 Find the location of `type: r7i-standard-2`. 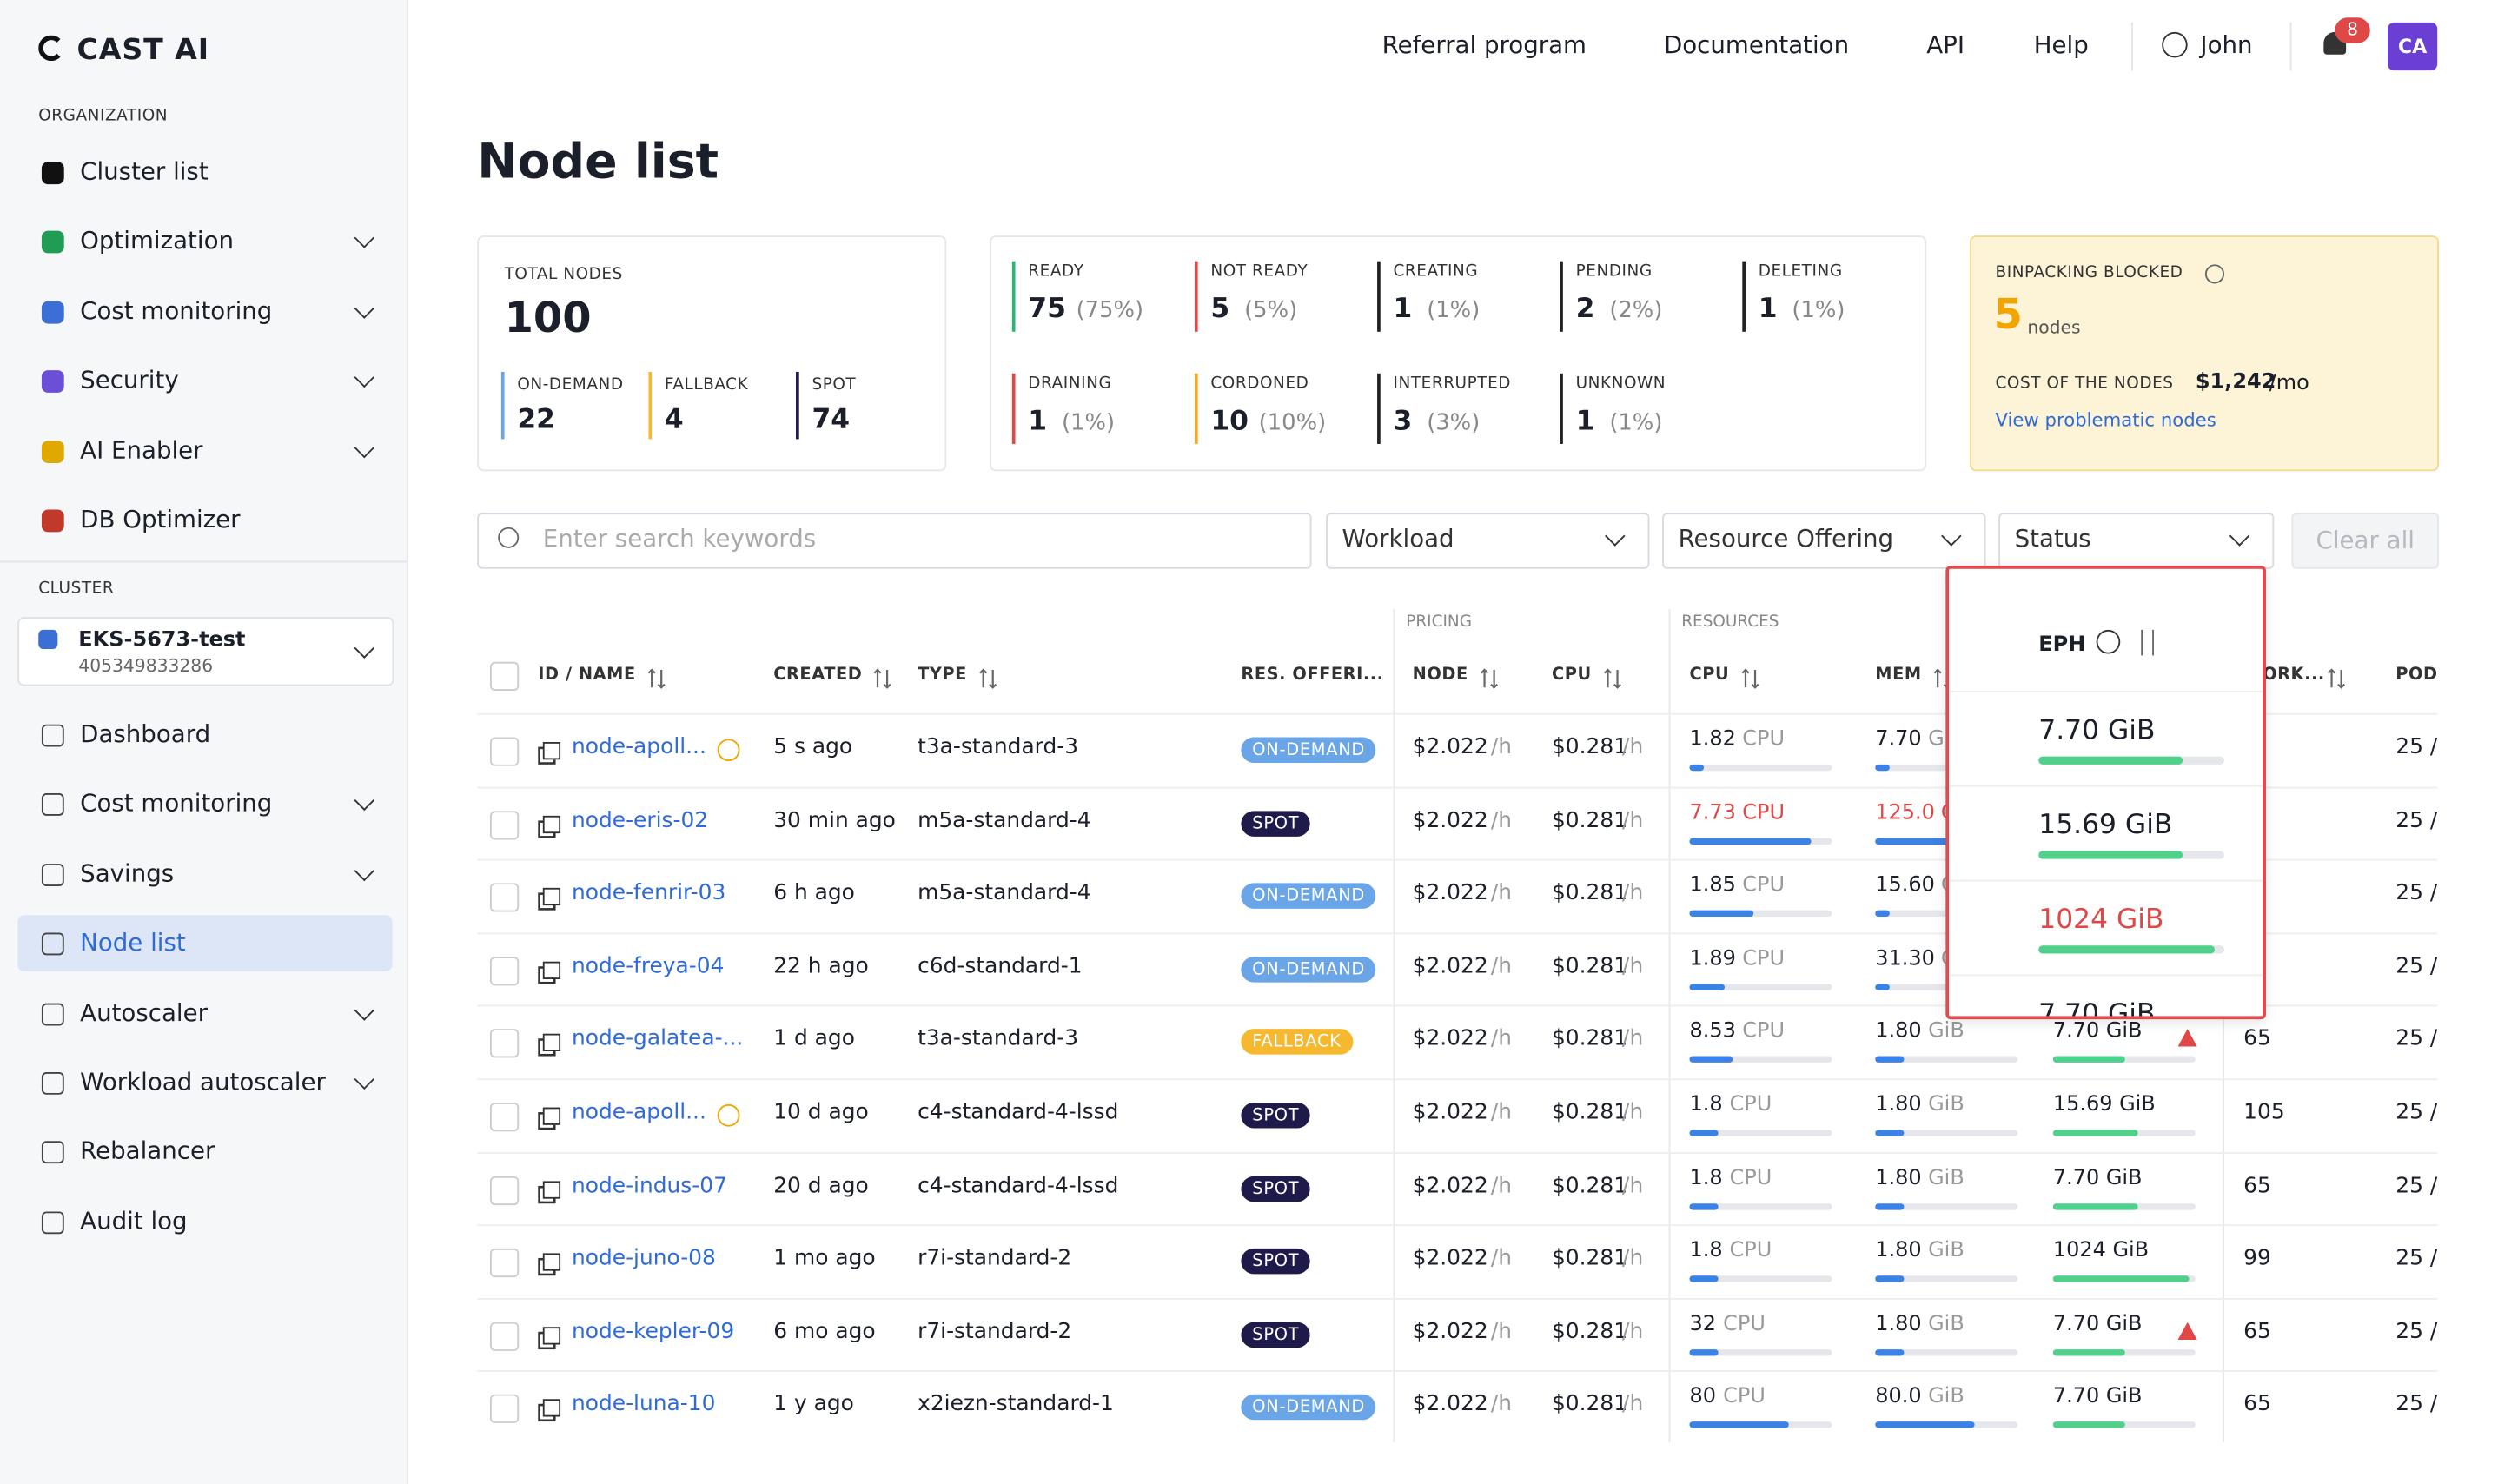

type: r7i-standard-2 is located at coordinates (995, 1259).